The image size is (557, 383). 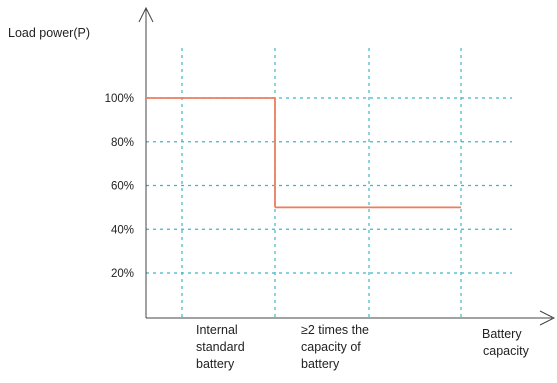 I want to click on y-tick-label: 80%, so click(x=122, y=143).